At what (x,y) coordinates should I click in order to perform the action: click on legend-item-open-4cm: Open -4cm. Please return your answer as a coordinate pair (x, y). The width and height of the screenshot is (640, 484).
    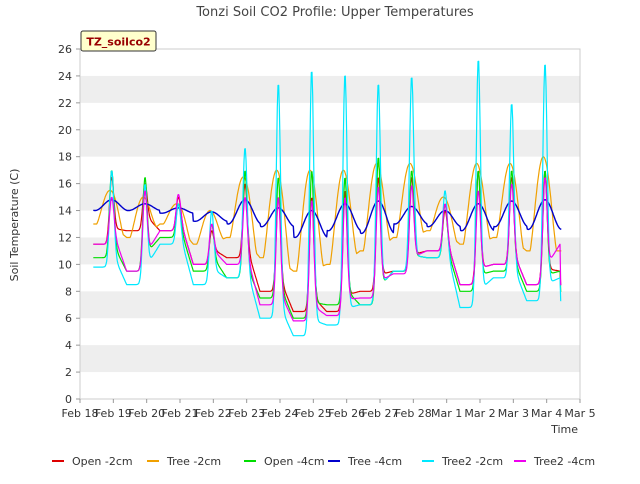
    Looking at the image, I should click on (284, 461).